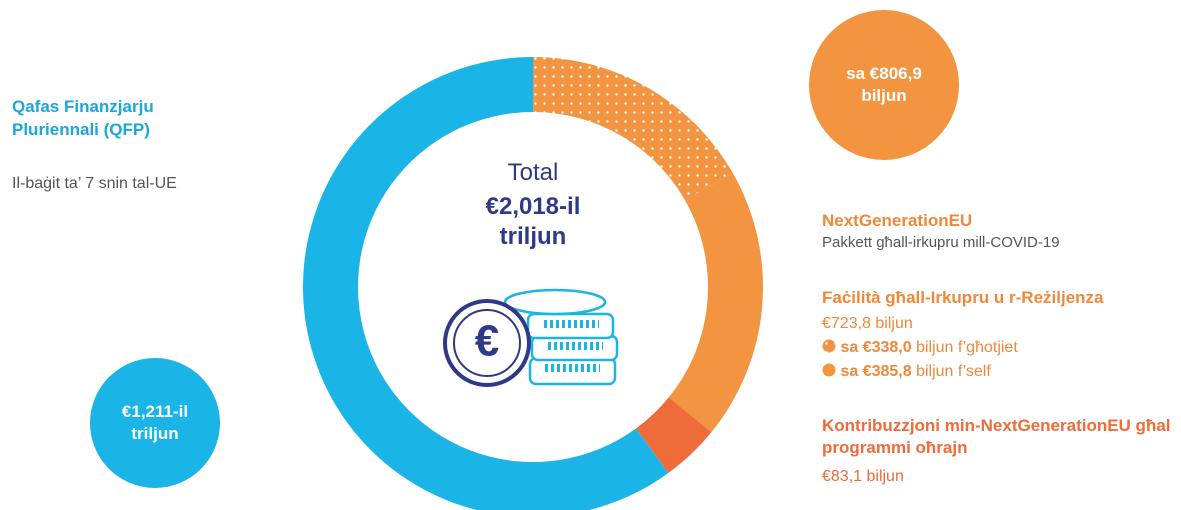 The image size is (1181, 510). What do you see at coordinates (876, 371) in the screenshot?
I see `loans-value: sa €385,8` at bounding box center [876, 371].